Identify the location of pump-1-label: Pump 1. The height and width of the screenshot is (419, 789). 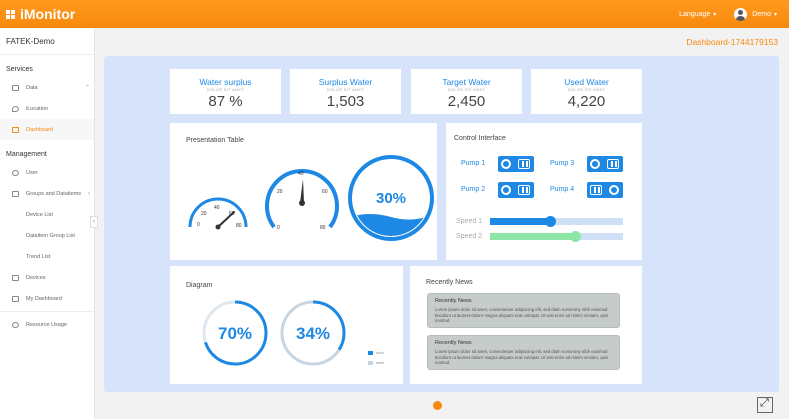
(473, 163).